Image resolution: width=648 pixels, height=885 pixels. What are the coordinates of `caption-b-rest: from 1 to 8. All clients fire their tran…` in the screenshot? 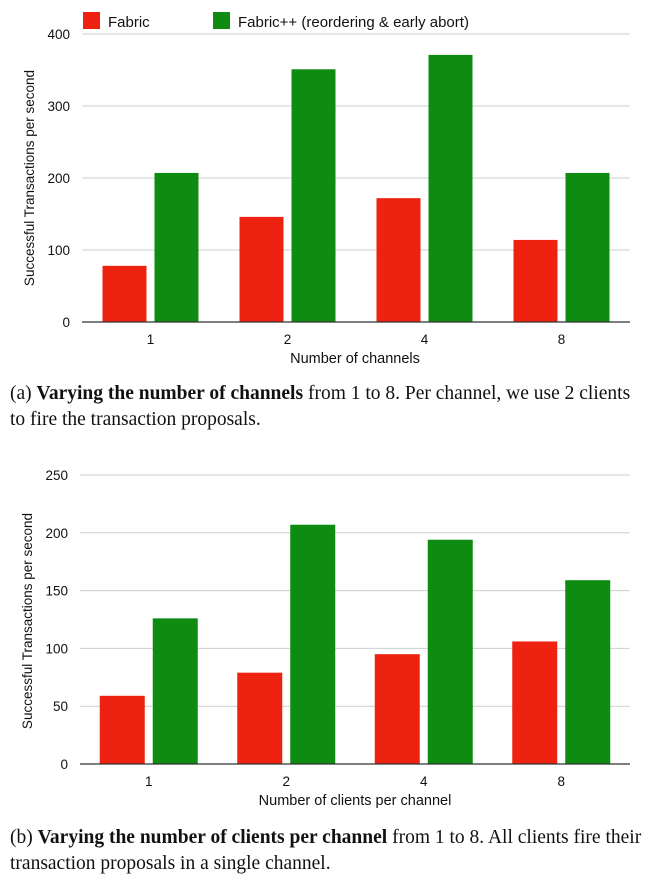 It's located at (326, 850).